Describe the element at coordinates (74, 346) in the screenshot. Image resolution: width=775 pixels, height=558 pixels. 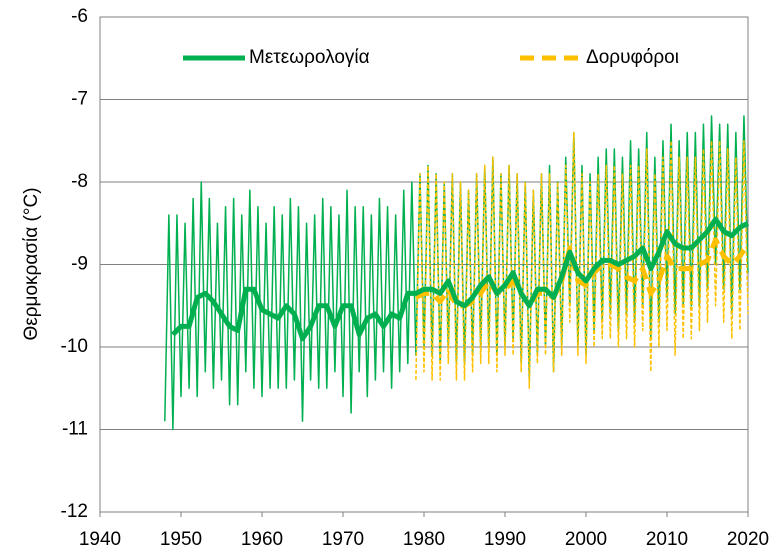
I see `y-tick-label: -10` at that location.